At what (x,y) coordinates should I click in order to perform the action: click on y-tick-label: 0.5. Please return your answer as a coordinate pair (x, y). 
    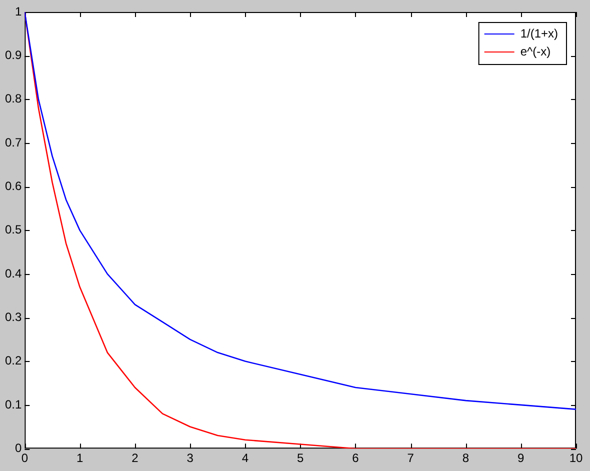
    Looking at the image, I should click on (13, 229).